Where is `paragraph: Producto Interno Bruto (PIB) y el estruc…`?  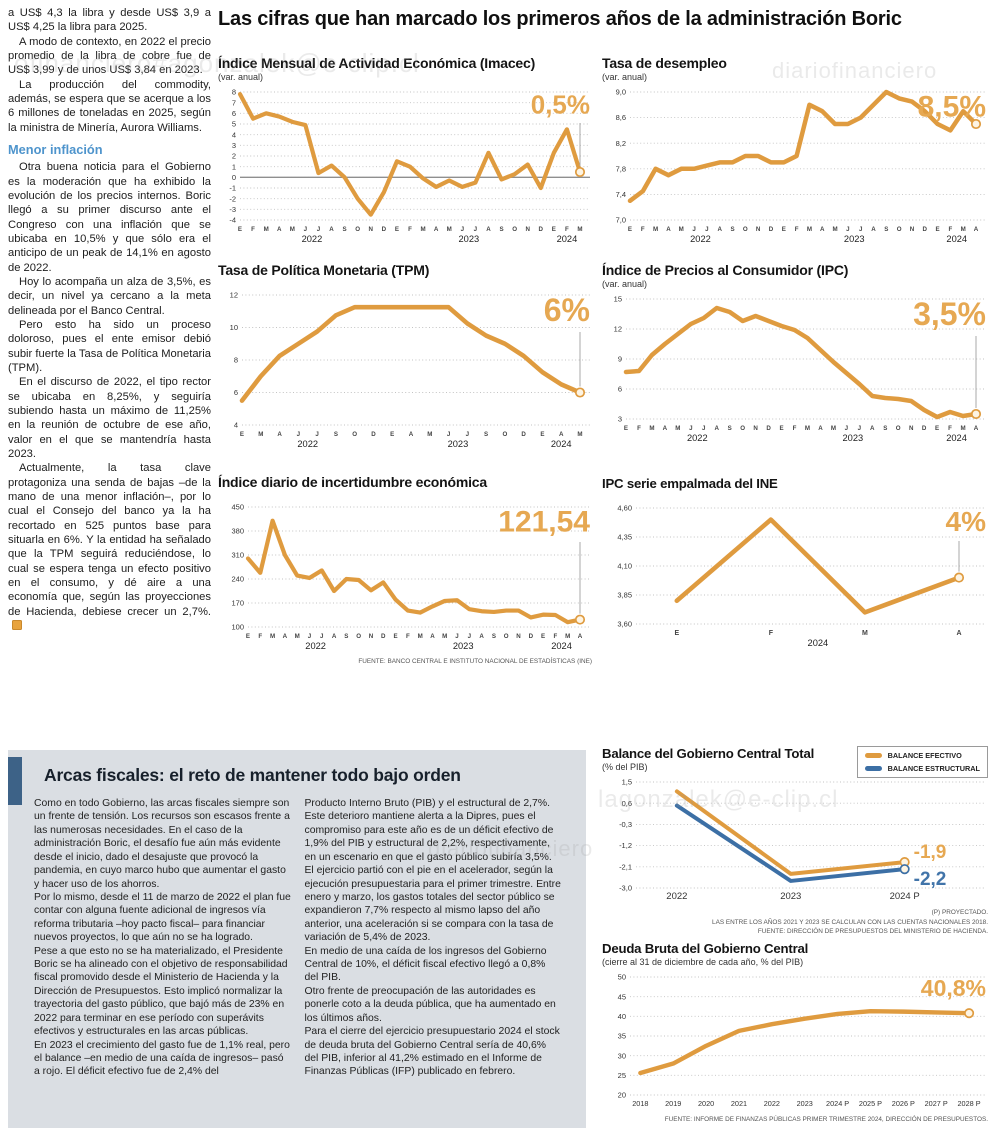
paragraph: Producto Interno Bruto (PIB) y el estruc… is located at coordinates (429, 830).